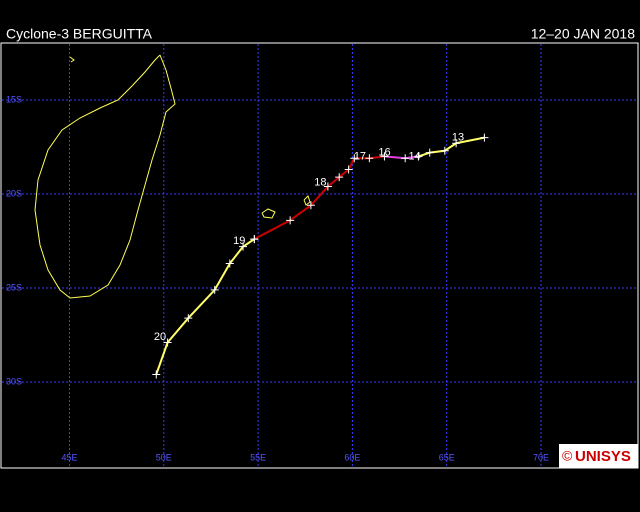 This screenshot has width=640, height=512. I want to click on title: Cyclone-3 BERGUITTA, so click(79, 34).